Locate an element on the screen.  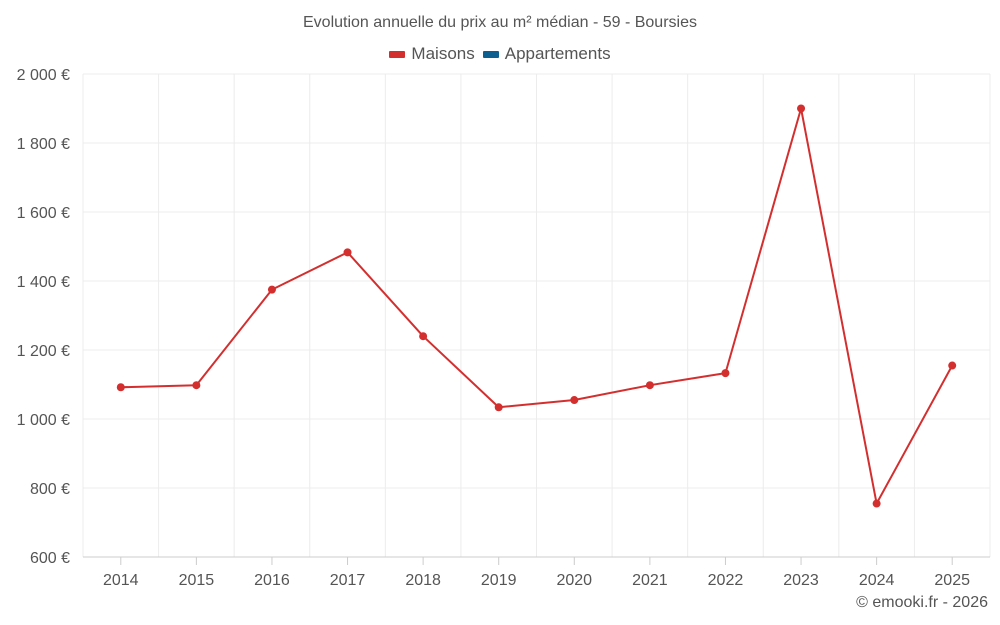
y-tick-label: 800 € is located at coordinates (50, 489).